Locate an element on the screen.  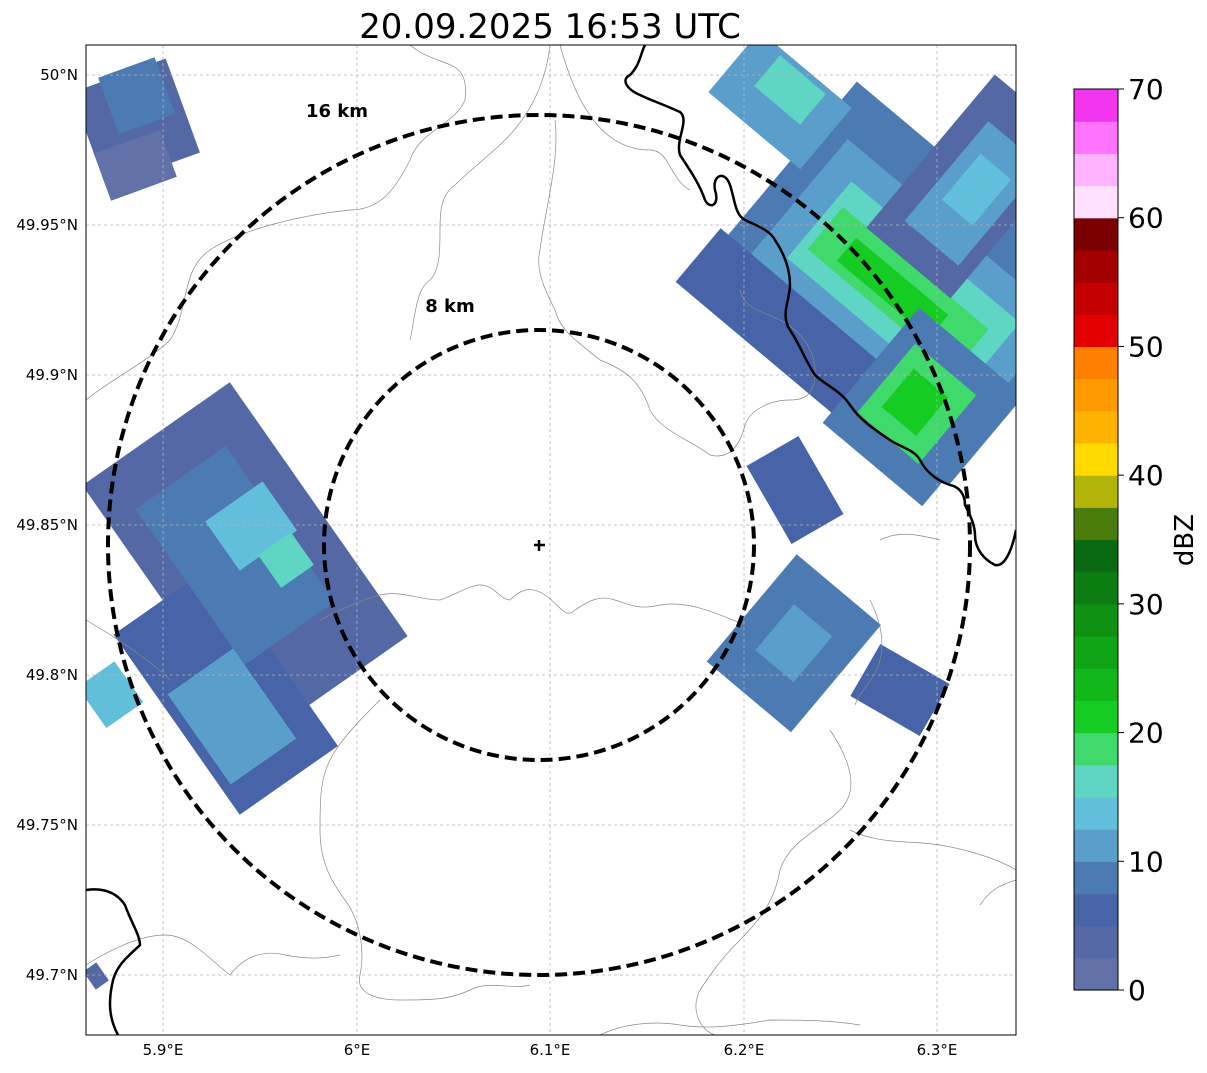
colorbar-tick-label: 10 is located at coordinates (1146, 861).